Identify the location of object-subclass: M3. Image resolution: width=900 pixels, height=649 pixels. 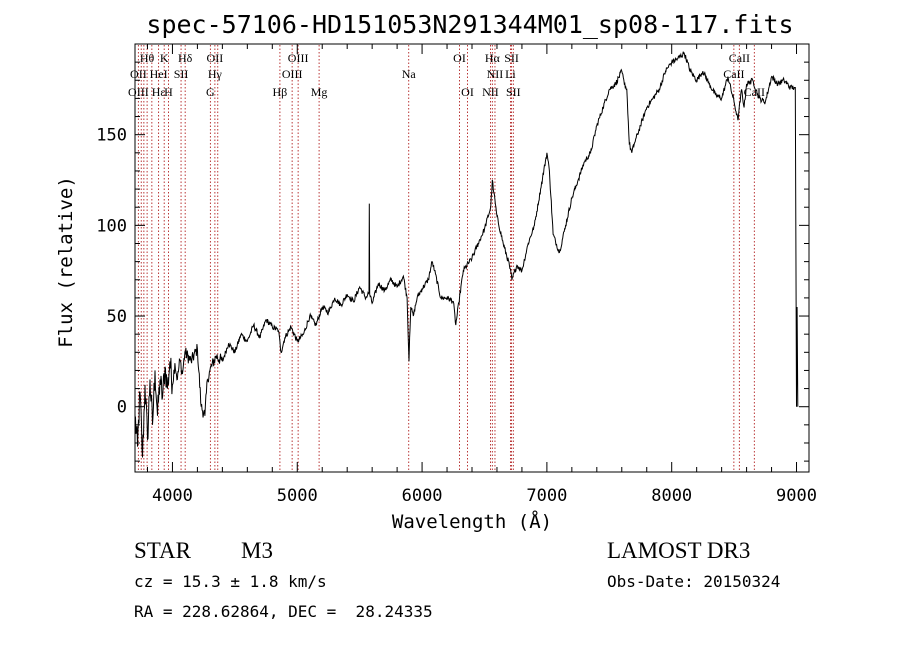
(257, 550).